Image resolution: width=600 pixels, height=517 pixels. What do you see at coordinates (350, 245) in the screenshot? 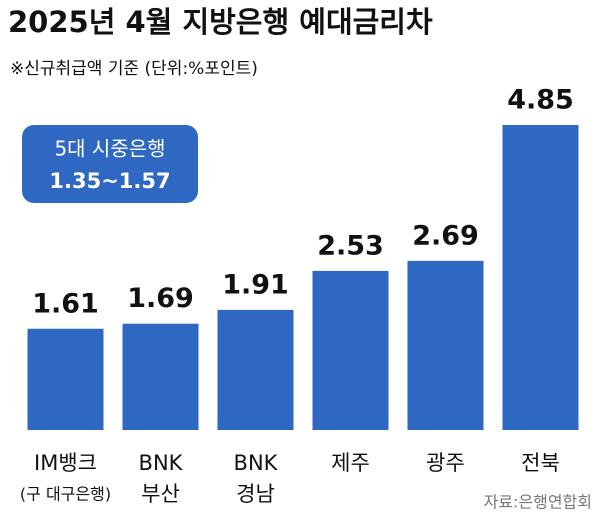
I see `value-label: 2.53` at bounding box center [350, 245].